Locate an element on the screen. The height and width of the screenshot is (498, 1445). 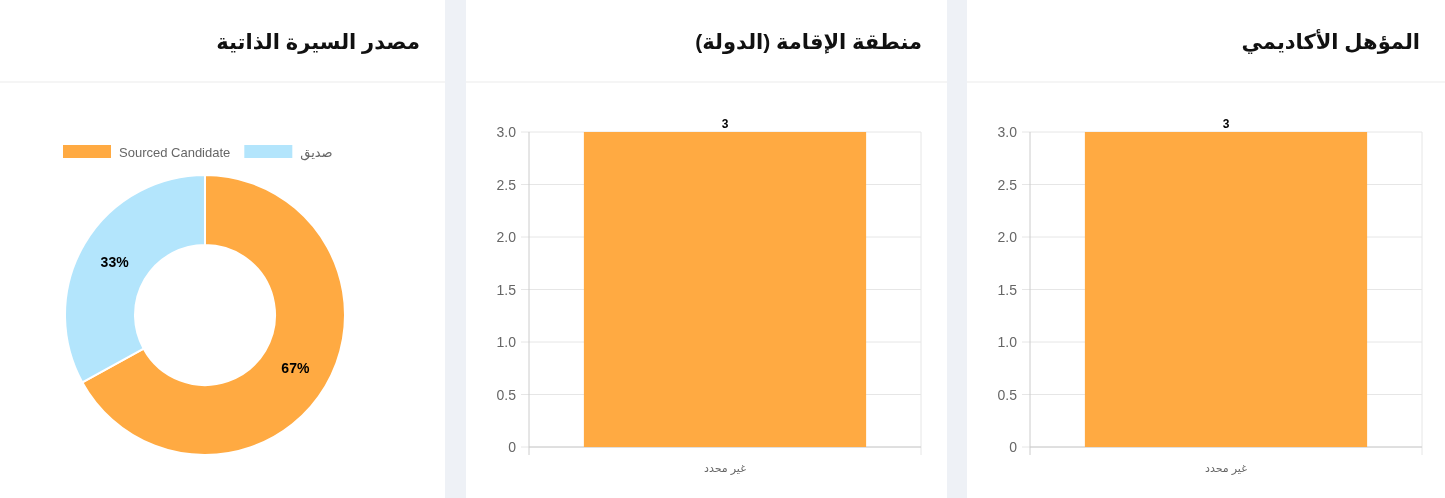
chart-title: المؤهل الأكاديمي is located at coordinates (1330, 41).